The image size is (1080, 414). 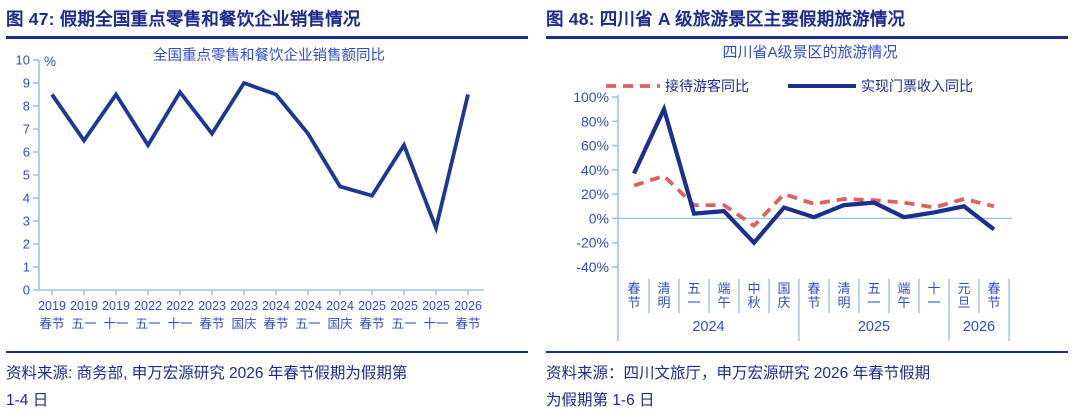 What do you see at coordinates (26, 290) in the screenshot?
I see `y-axis-label: 0` at bounding box center [26, 290].